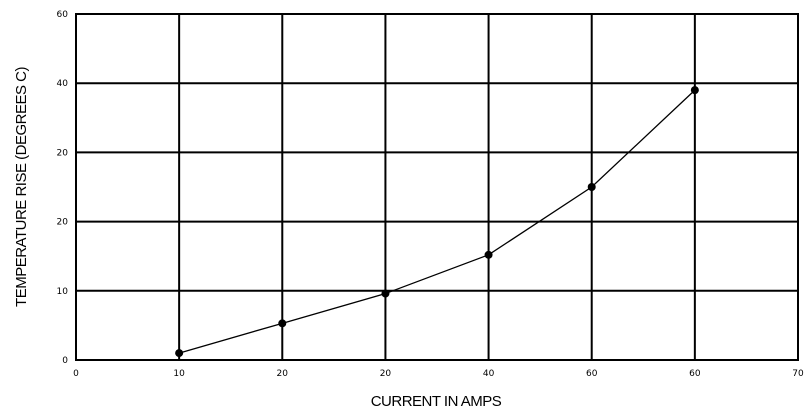 This screenshot has width=807, height=413. Describe the element at coordinates (65, 361) in the screenshot. I see `y-tick-label: 0` at that location.